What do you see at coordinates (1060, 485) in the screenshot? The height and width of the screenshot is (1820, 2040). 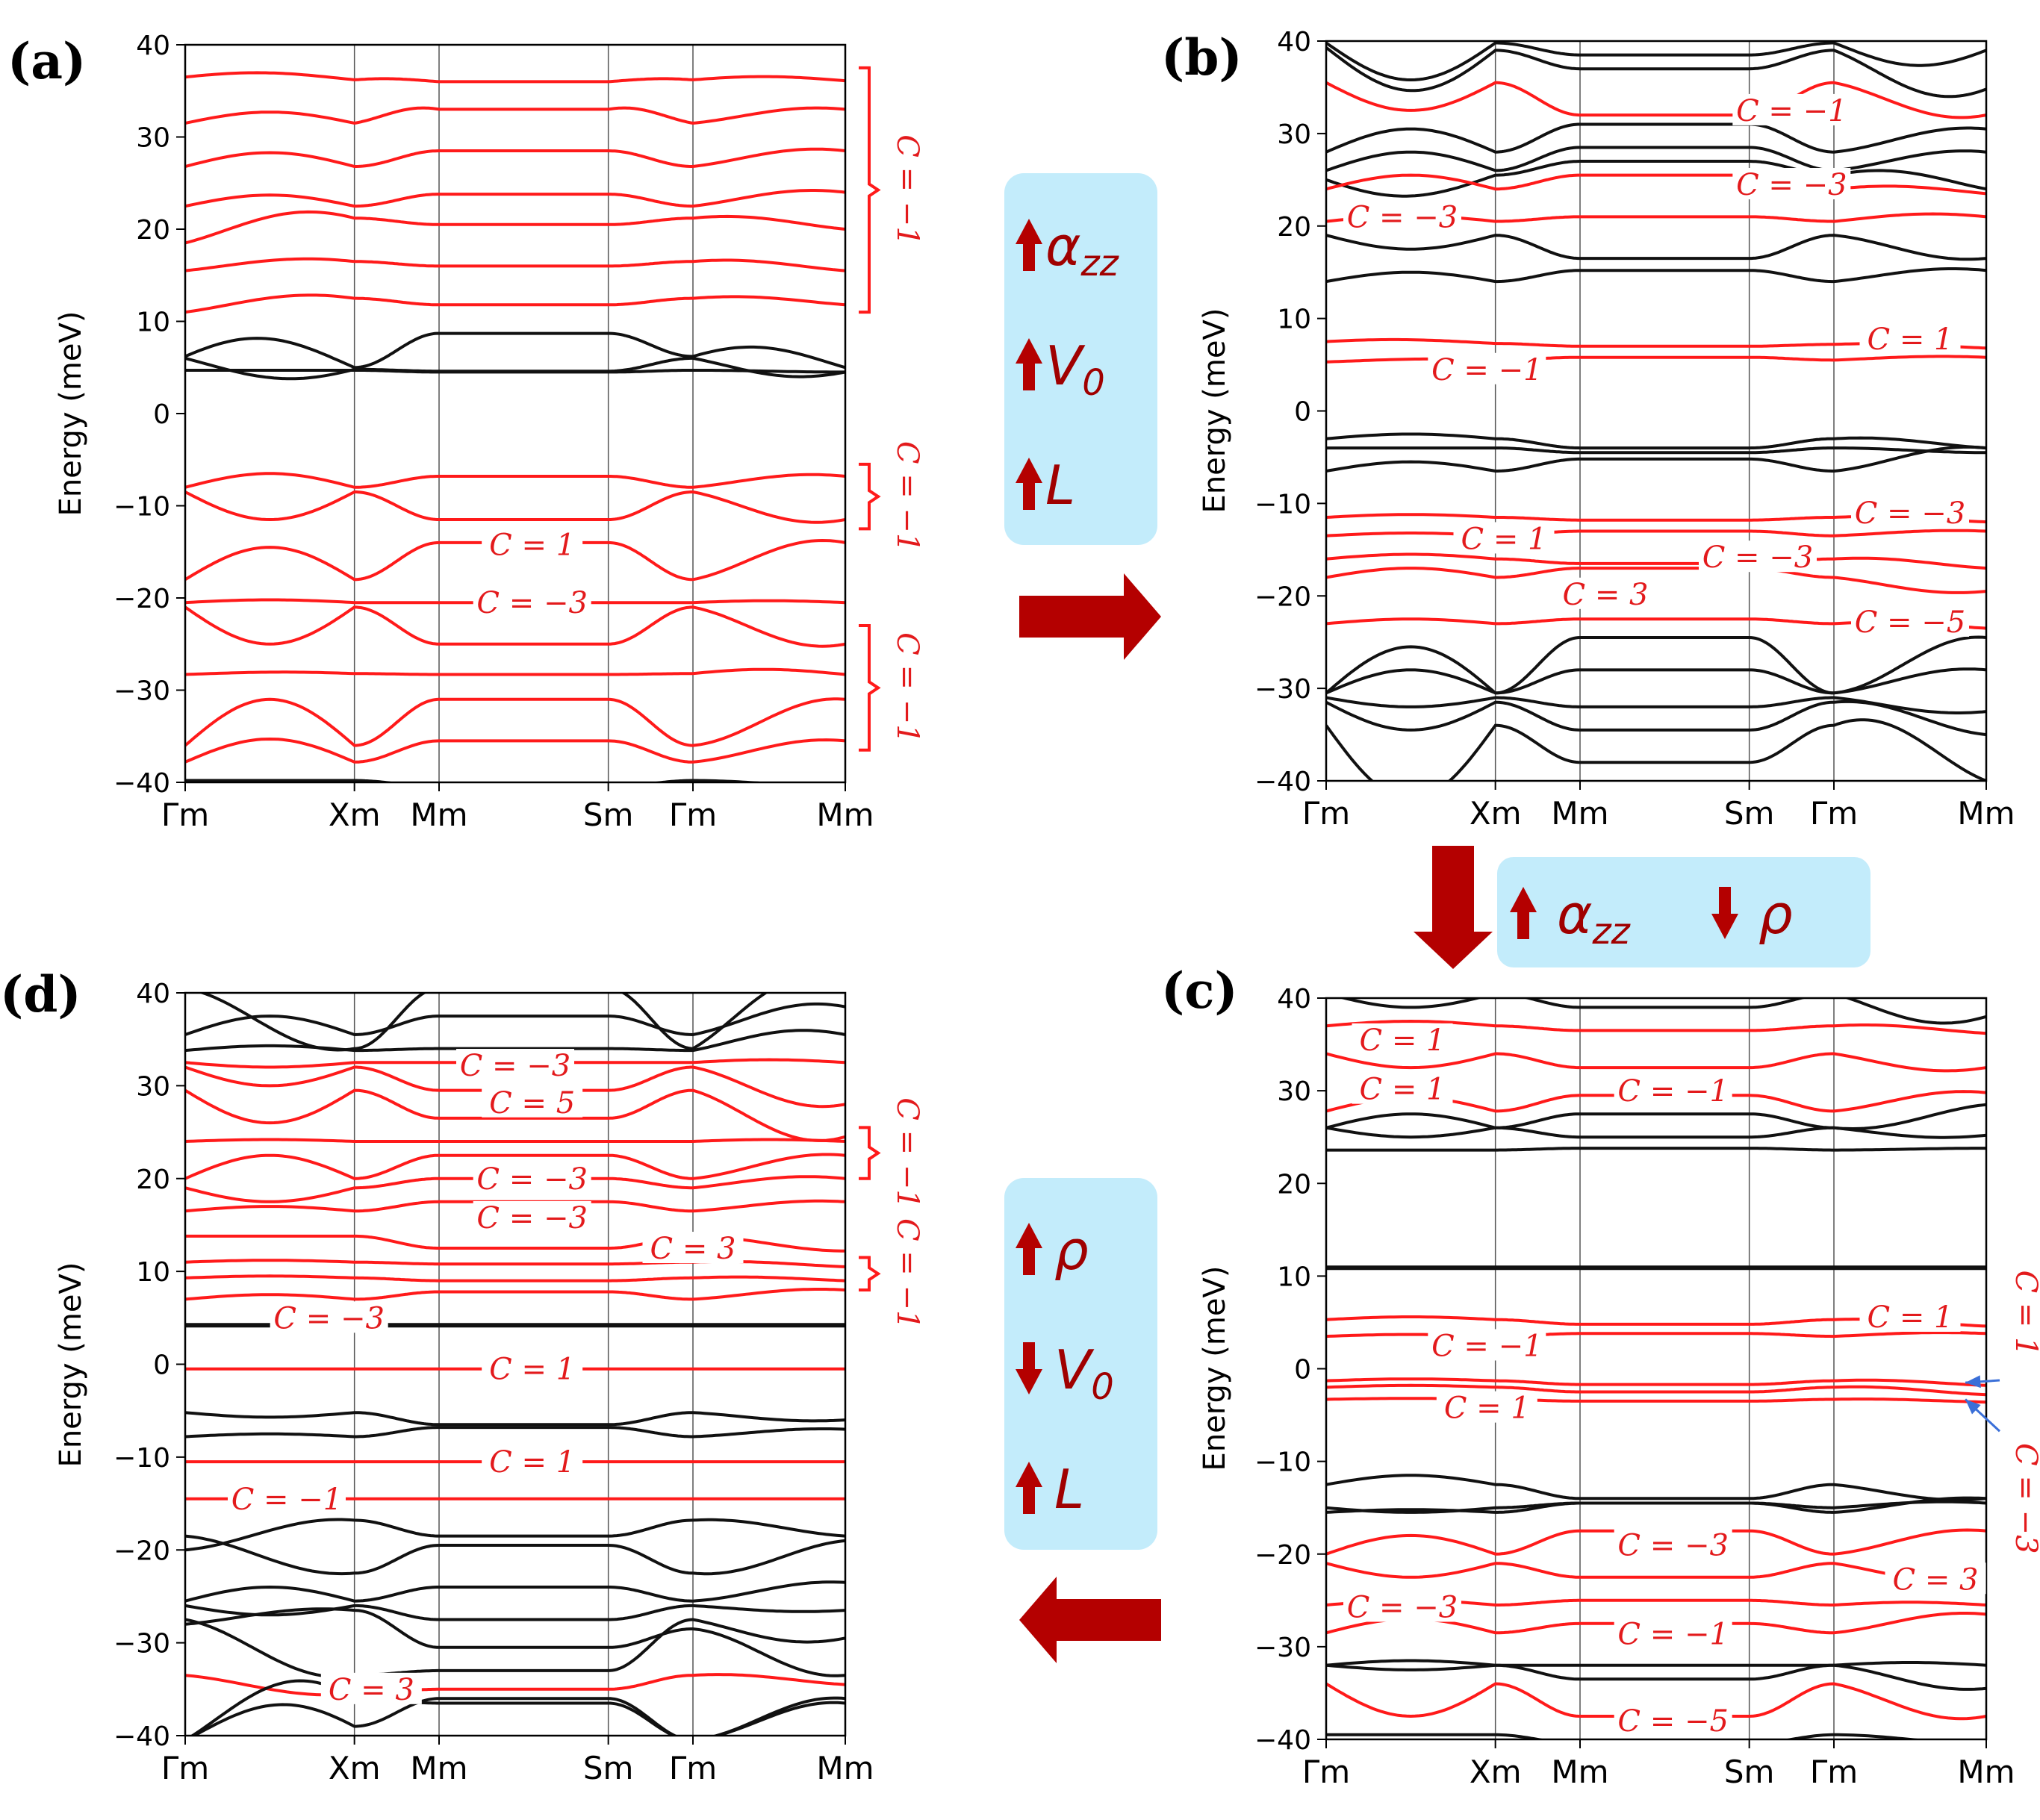 I see `control-symbol: L` at bounding box center [1060, 485].